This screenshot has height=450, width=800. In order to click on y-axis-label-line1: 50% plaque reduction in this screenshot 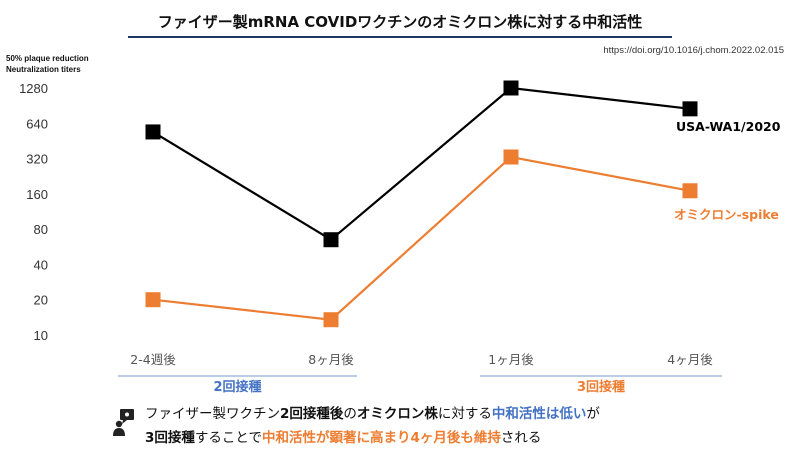, I will do `click(47, 58)`.